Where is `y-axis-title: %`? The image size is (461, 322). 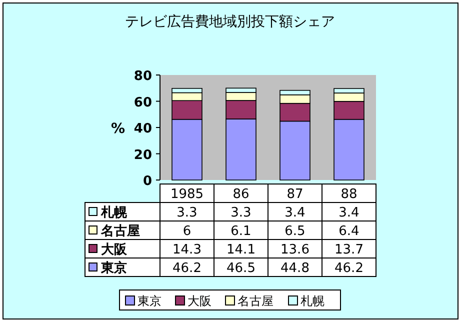
y-axis-title: % is located at coordinates (118, 129).